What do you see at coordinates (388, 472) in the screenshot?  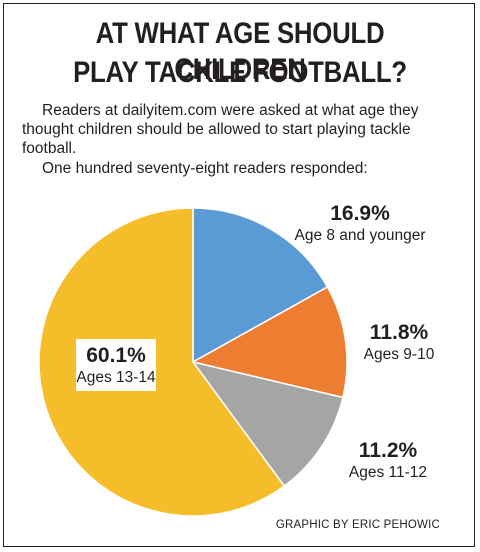 I see `slice-category-label: Ages 11-12` at bounding box center [388, 472].